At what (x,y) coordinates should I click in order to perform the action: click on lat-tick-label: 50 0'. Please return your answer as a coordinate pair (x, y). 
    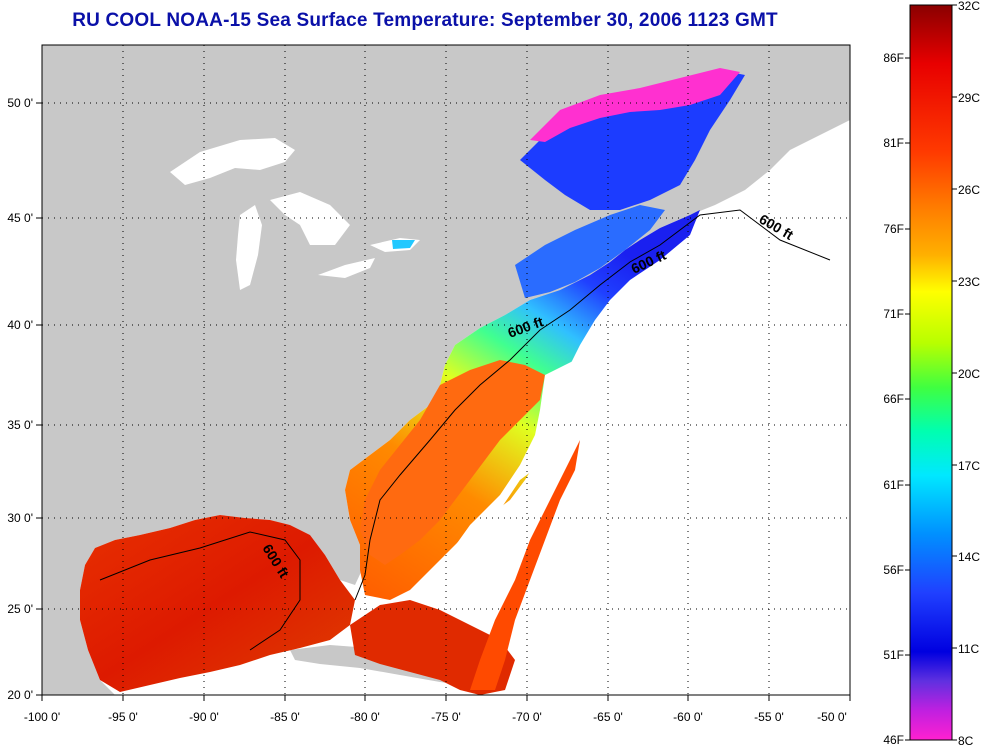
    Looking at the image, I should click on (20, 103).